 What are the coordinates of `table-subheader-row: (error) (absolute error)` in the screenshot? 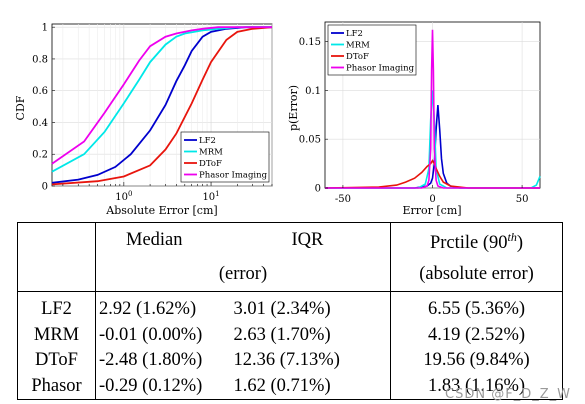 It's located at (290, 275).